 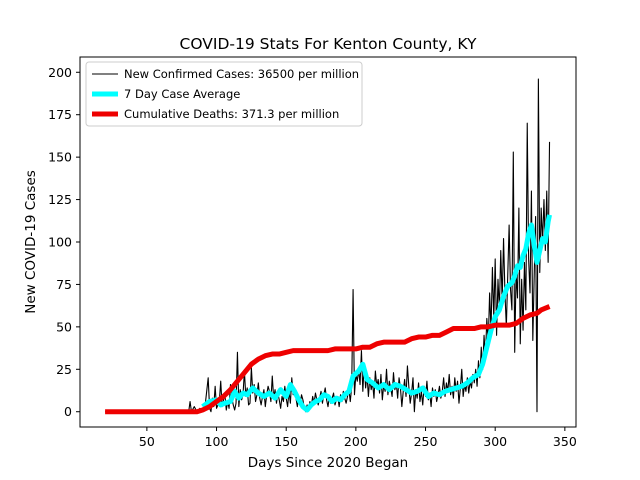 I want to click on x-tick-label: 300, so click(x=495, y=441).